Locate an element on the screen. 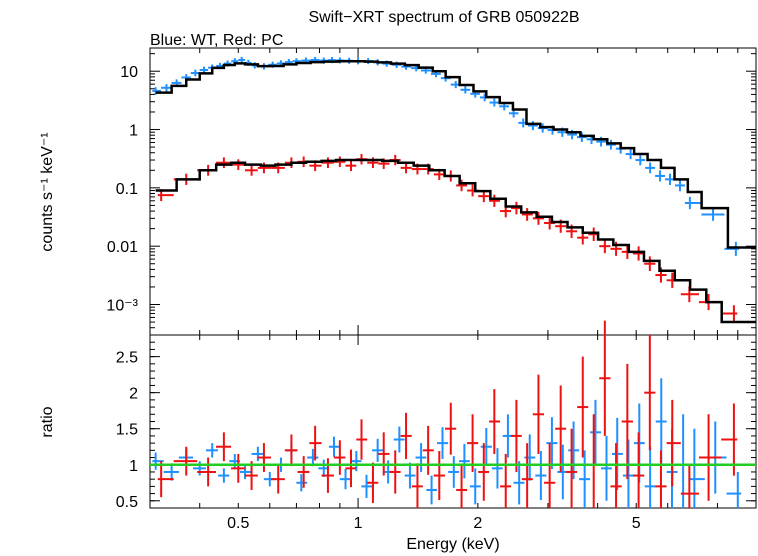 This screenshot has width=758, height=556. x-tick-label: 2 is located at coordinates (477, 523).